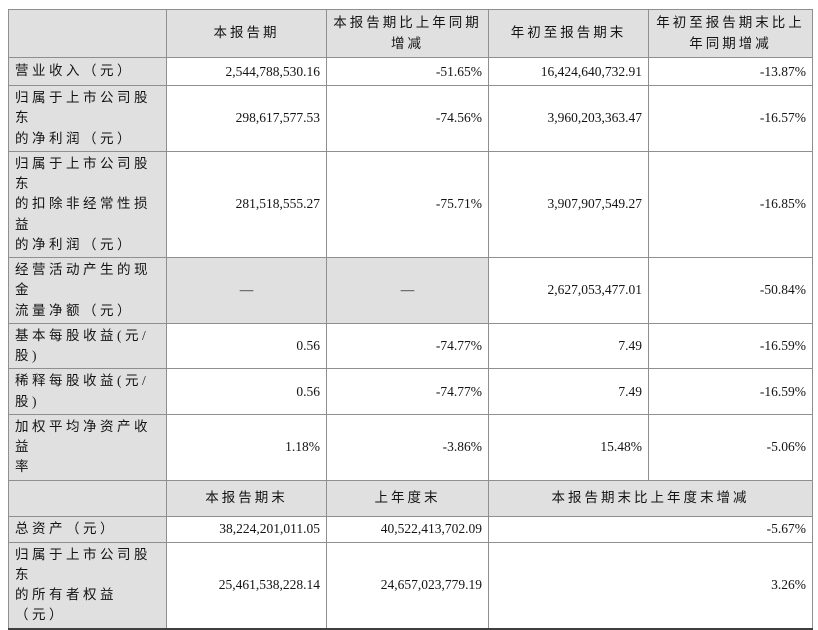 The image size is (818, 630). What do you see at coordinates (87, 71) in the screenshot?
I see `metric-label: 营业收入（元）` at bounding box center [87, 71].